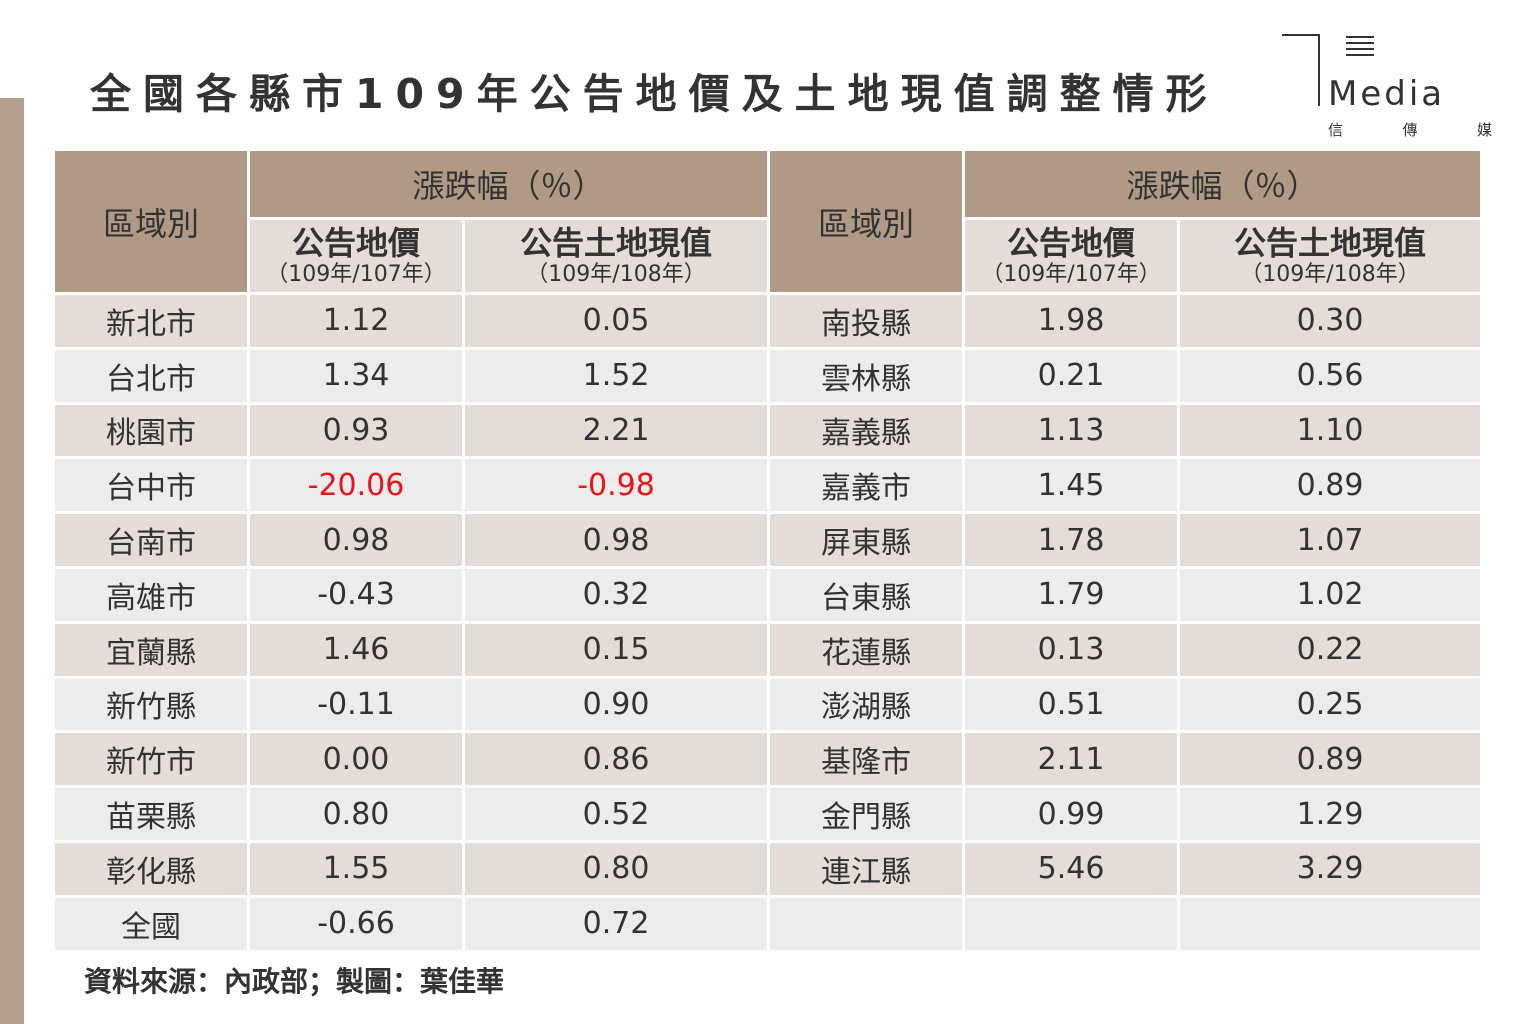 Image resolution: width=1536 pixels, height=1024 pixels. I want to click on table-row: 台北市 1.34 1.52 雲林縣 0.21 0.56, so click(768, 375).